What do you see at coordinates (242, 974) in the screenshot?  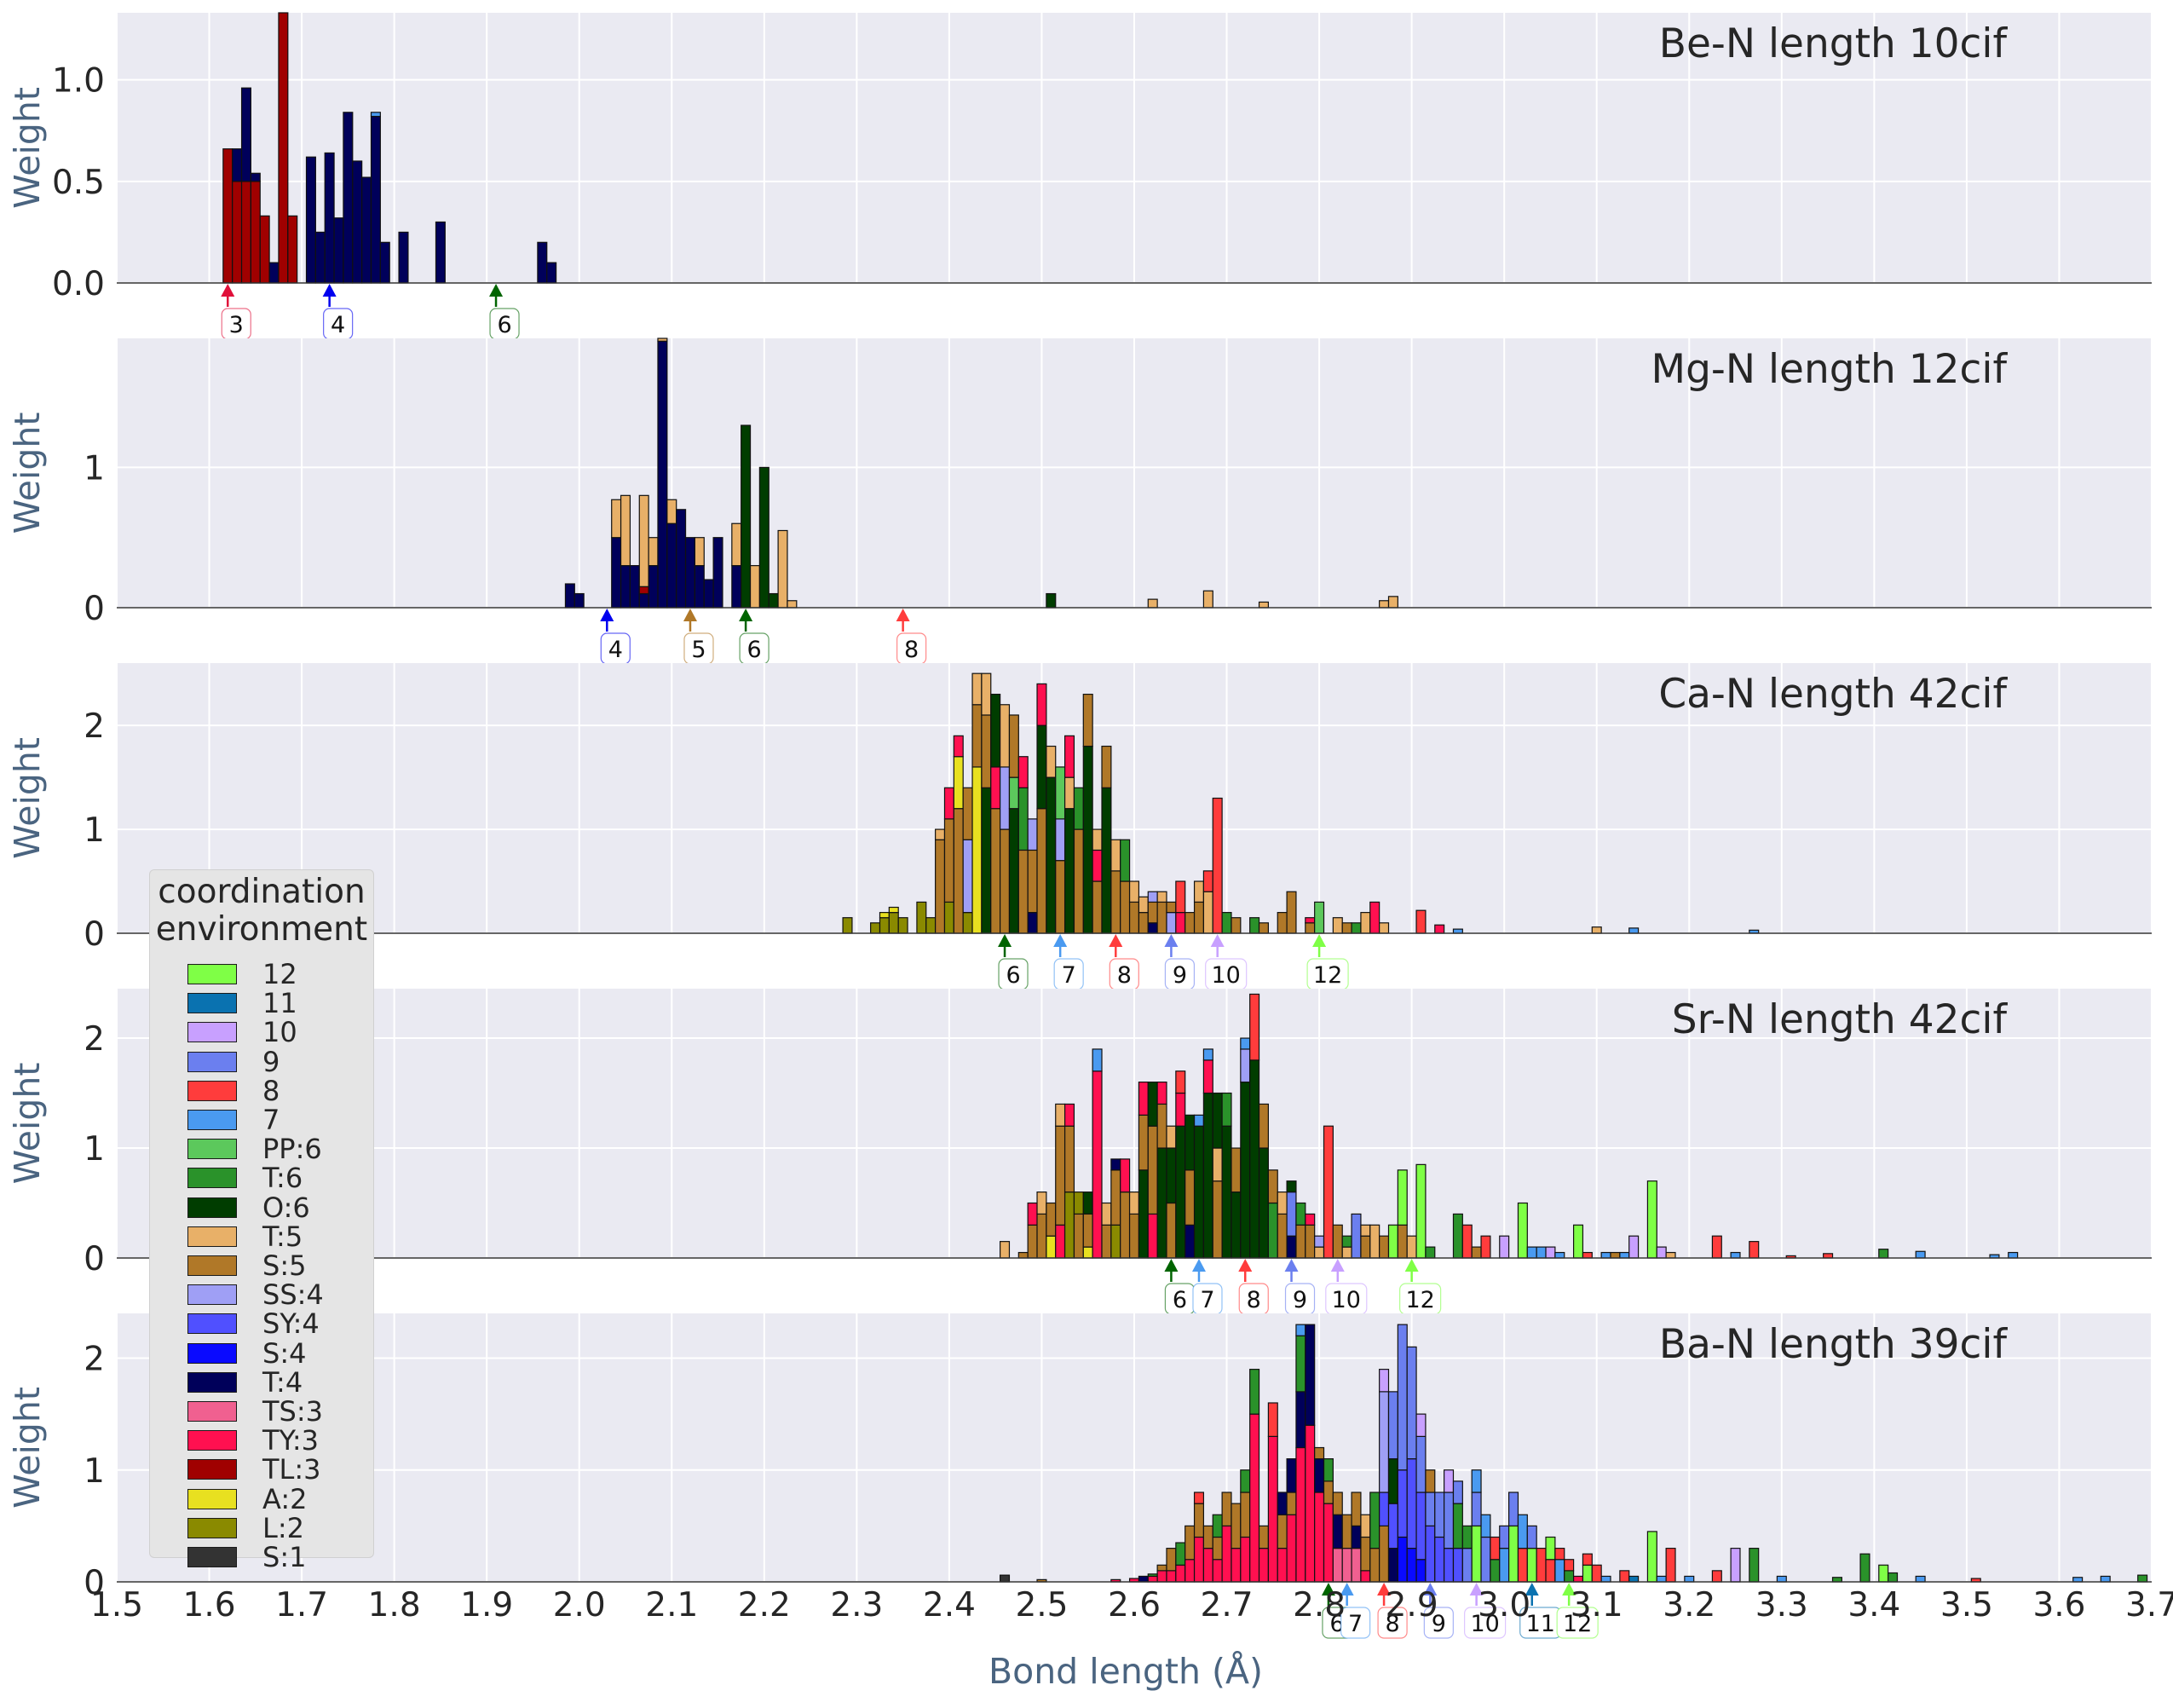 I see `legend-entry: 12` at bounding box center [242, 974].